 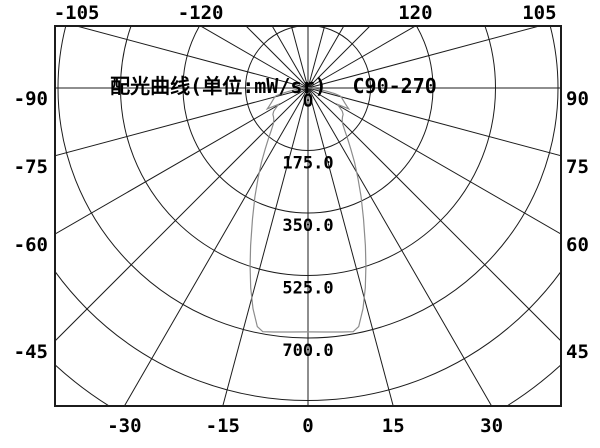 I want to click on angle-label-right-45: 45, so click(x=577, y=352).